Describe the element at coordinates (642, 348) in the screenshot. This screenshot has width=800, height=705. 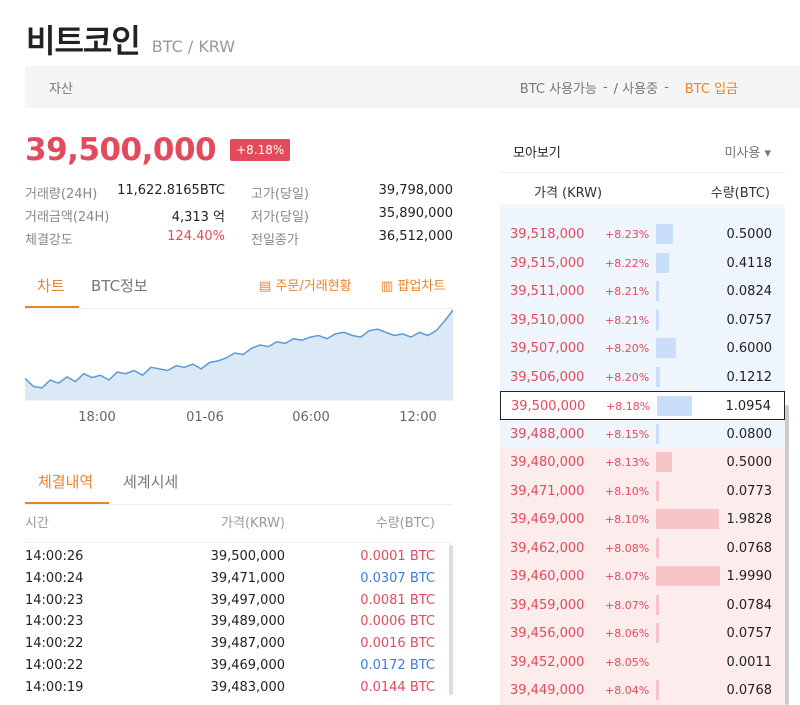
I see `orderbook-row: 39,507,000 +8.20% 0.6000` at that location.